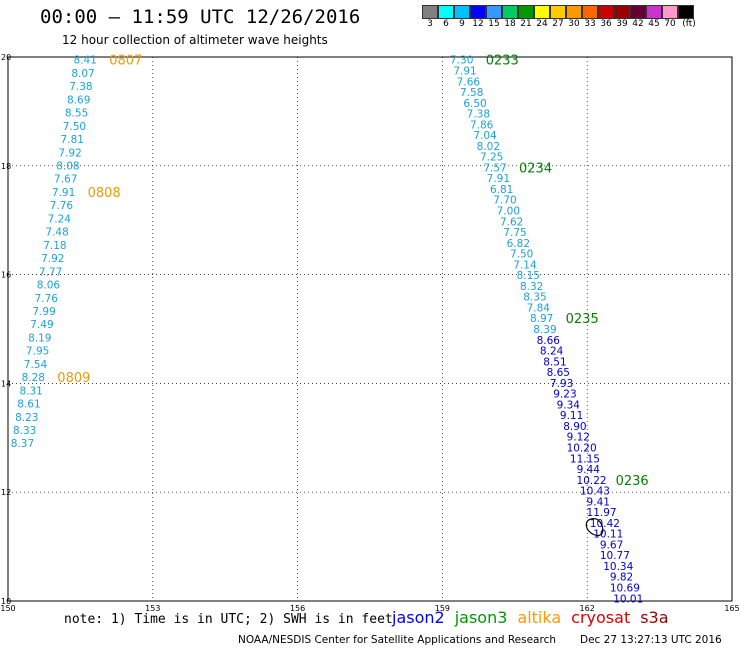  Describe the element at coordinates (598, 502) in the screenshot. I see `data-label: 9.41` at that location.